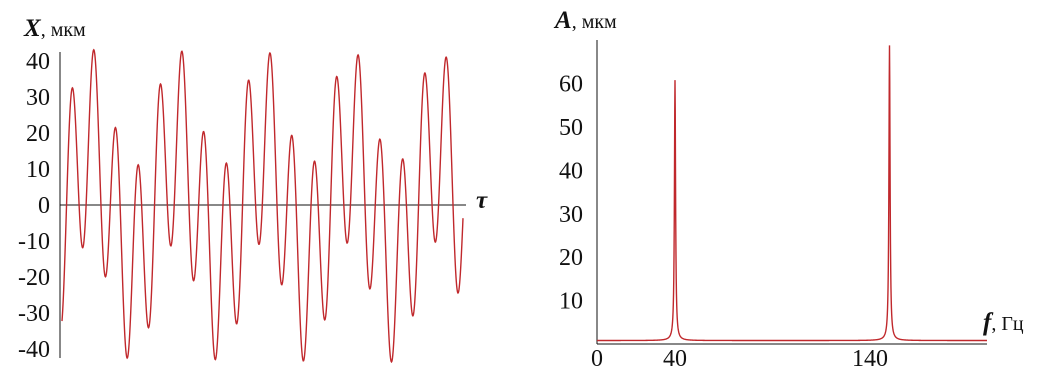  I want to click on y-tick-label-right: 10, so click(571, 302).